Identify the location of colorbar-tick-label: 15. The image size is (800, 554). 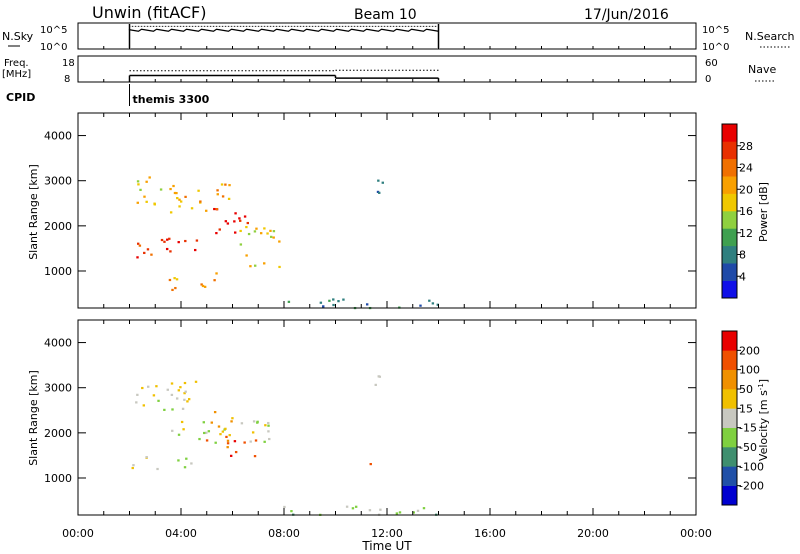
(746, 408).